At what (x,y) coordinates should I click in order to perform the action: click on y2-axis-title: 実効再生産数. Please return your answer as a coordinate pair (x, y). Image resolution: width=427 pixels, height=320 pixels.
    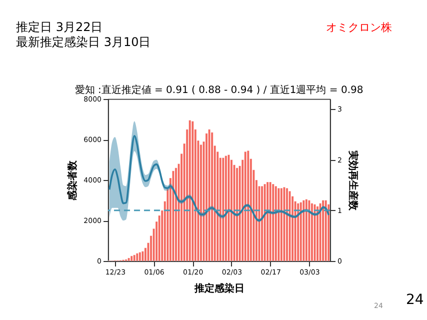
    Looking at the image, I should click on (352, 181).